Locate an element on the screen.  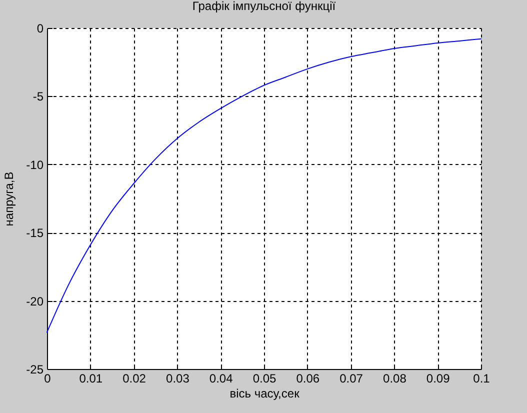
y-tick-label: -10 is located at coordinates (35, 165).